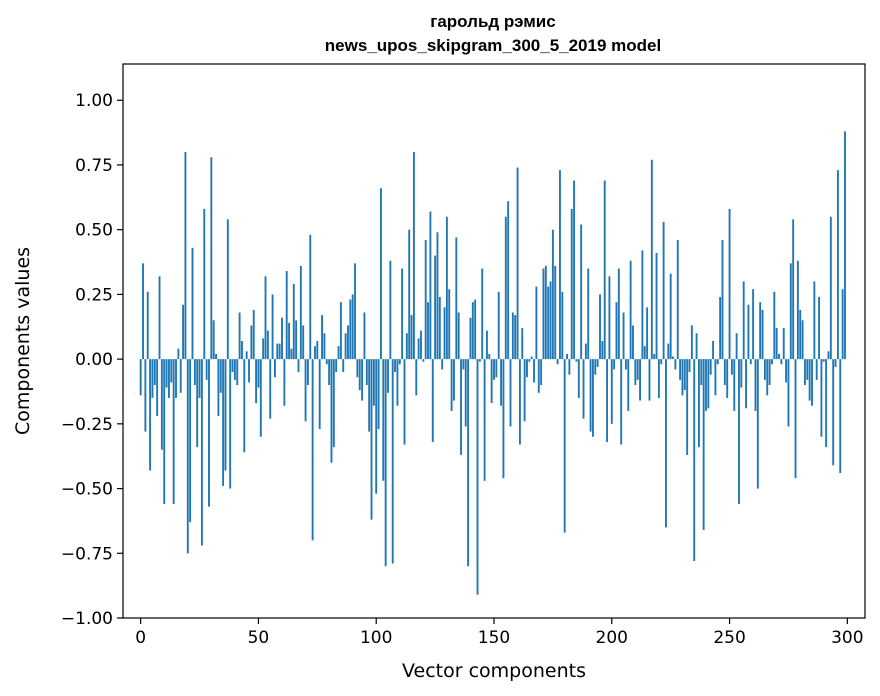 This screenshot has width=880, height=696. I want to click on x-tick-label: 50, so click(259, 638).